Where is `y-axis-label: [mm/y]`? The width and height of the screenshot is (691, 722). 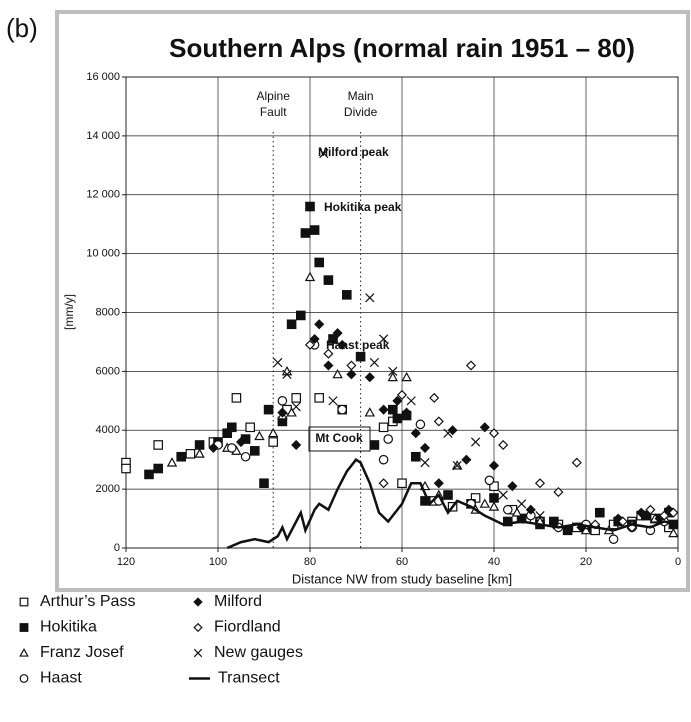
y-axis-label: [mm/y] is located at coordinates (69, 312).